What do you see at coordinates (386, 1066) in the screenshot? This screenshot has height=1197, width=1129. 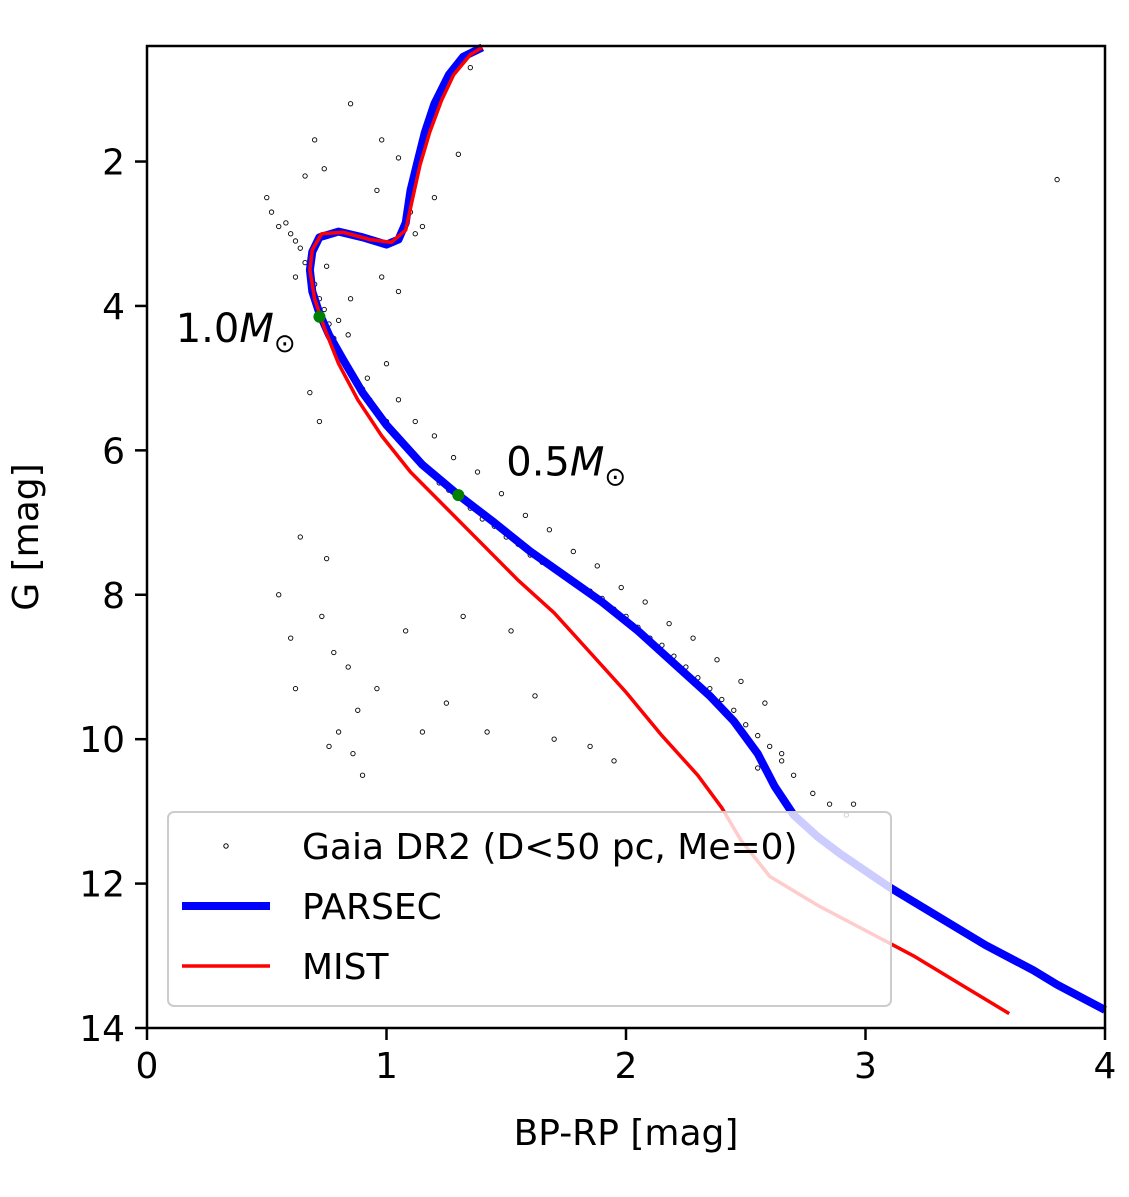 I see `x-tick-label: 1` at bounding box center [386, 1066].